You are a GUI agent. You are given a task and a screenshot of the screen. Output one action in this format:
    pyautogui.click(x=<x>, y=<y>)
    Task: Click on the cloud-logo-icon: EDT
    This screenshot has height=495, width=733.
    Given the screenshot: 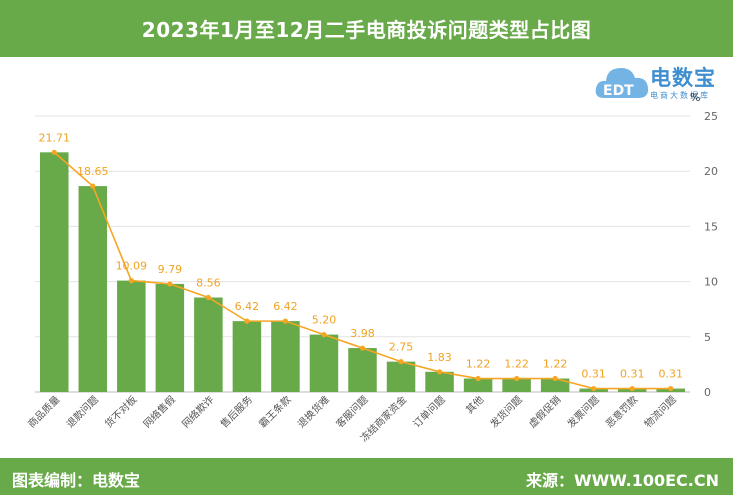 What is the action you would take?
    pyautogui.click(x=622, y=83)
    